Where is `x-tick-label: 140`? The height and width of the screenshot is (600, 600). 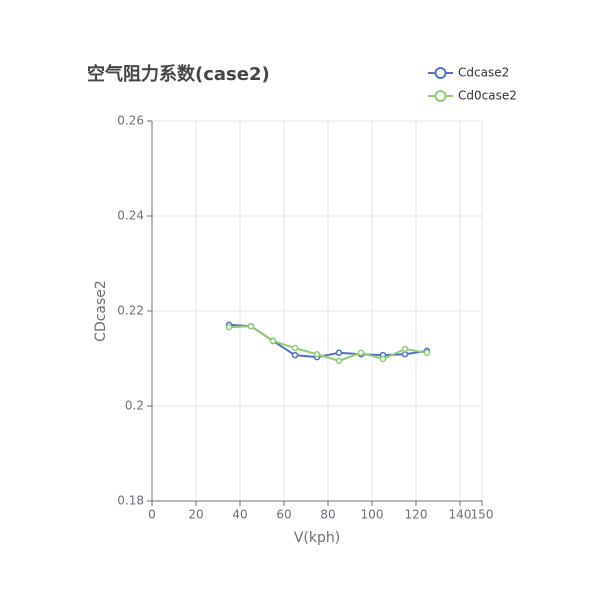
x-tick-label: 140 is located at coordinates (460, 515).